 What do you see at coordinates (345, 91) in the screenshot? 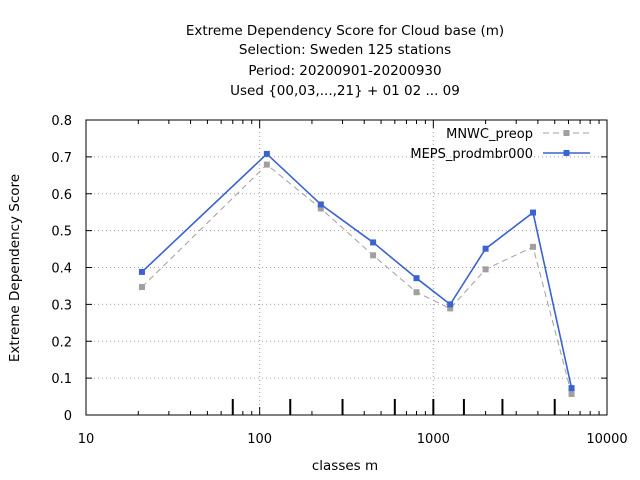
I see `chart-title-line-4: Used {00,03,...,21} + 01 02 ... 09` at bounding box center [345, 91].